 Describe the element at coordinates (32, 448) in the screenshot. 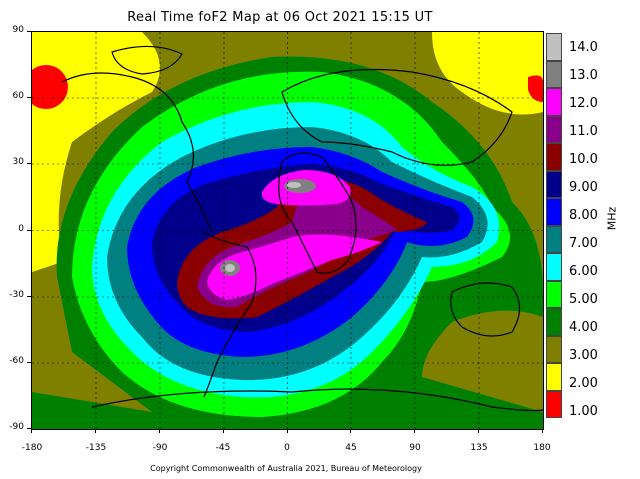

I see `x-tick-label: -180` at that location.